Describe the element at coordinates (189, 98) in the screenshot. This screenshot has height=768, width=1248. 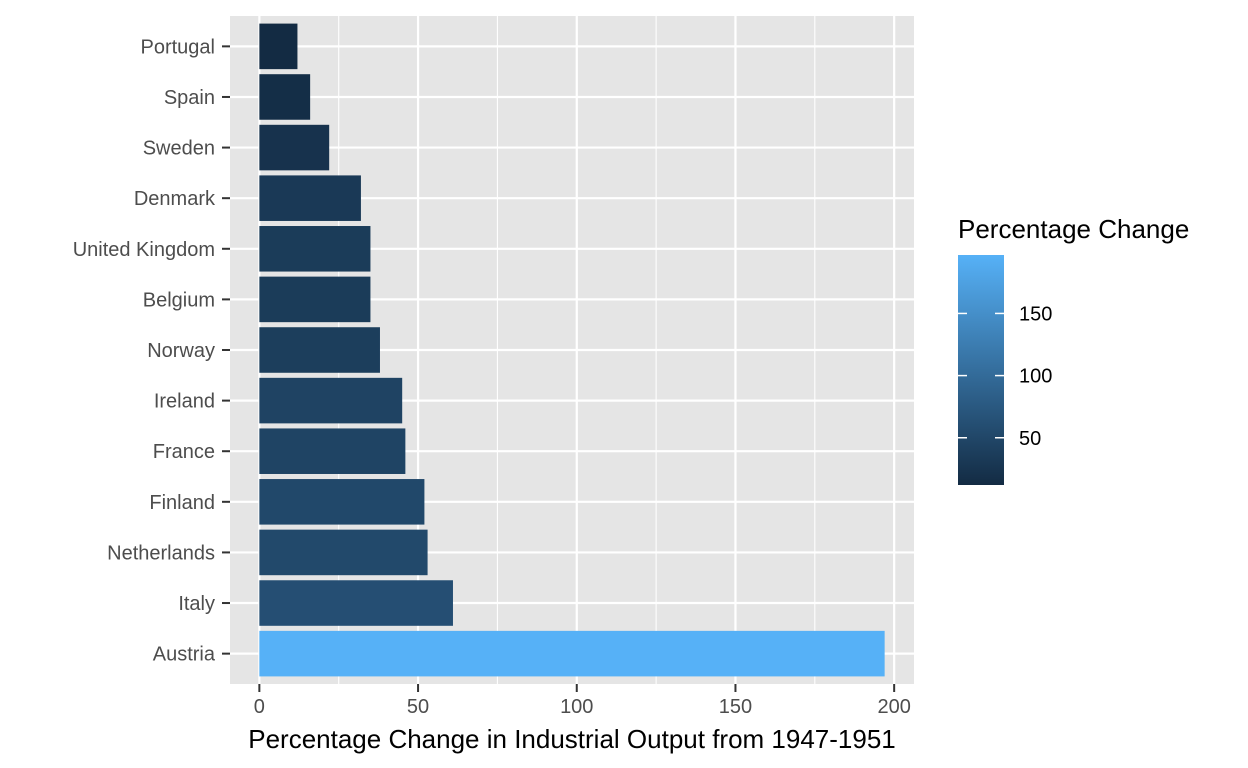
I see `y-tick-label: Spain` at that location.